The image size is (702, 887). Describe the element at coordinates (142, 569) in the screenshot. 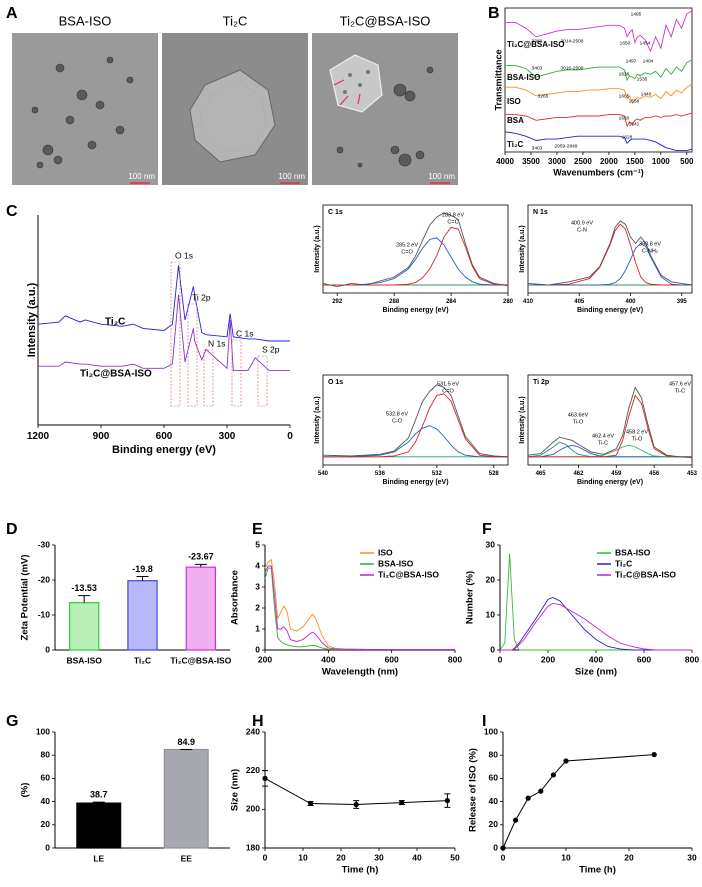

I see `value-label: -19.8` at that location.